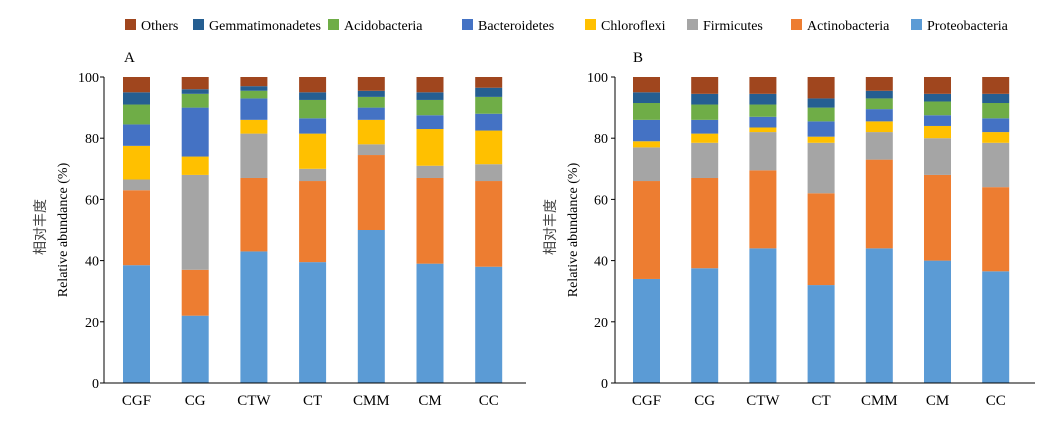  What do you see at coordinates (705, 99) in the screenshot?
I see `panel-b-bar-cg-gemmatimonadetes` at bounding box center [705, 99].